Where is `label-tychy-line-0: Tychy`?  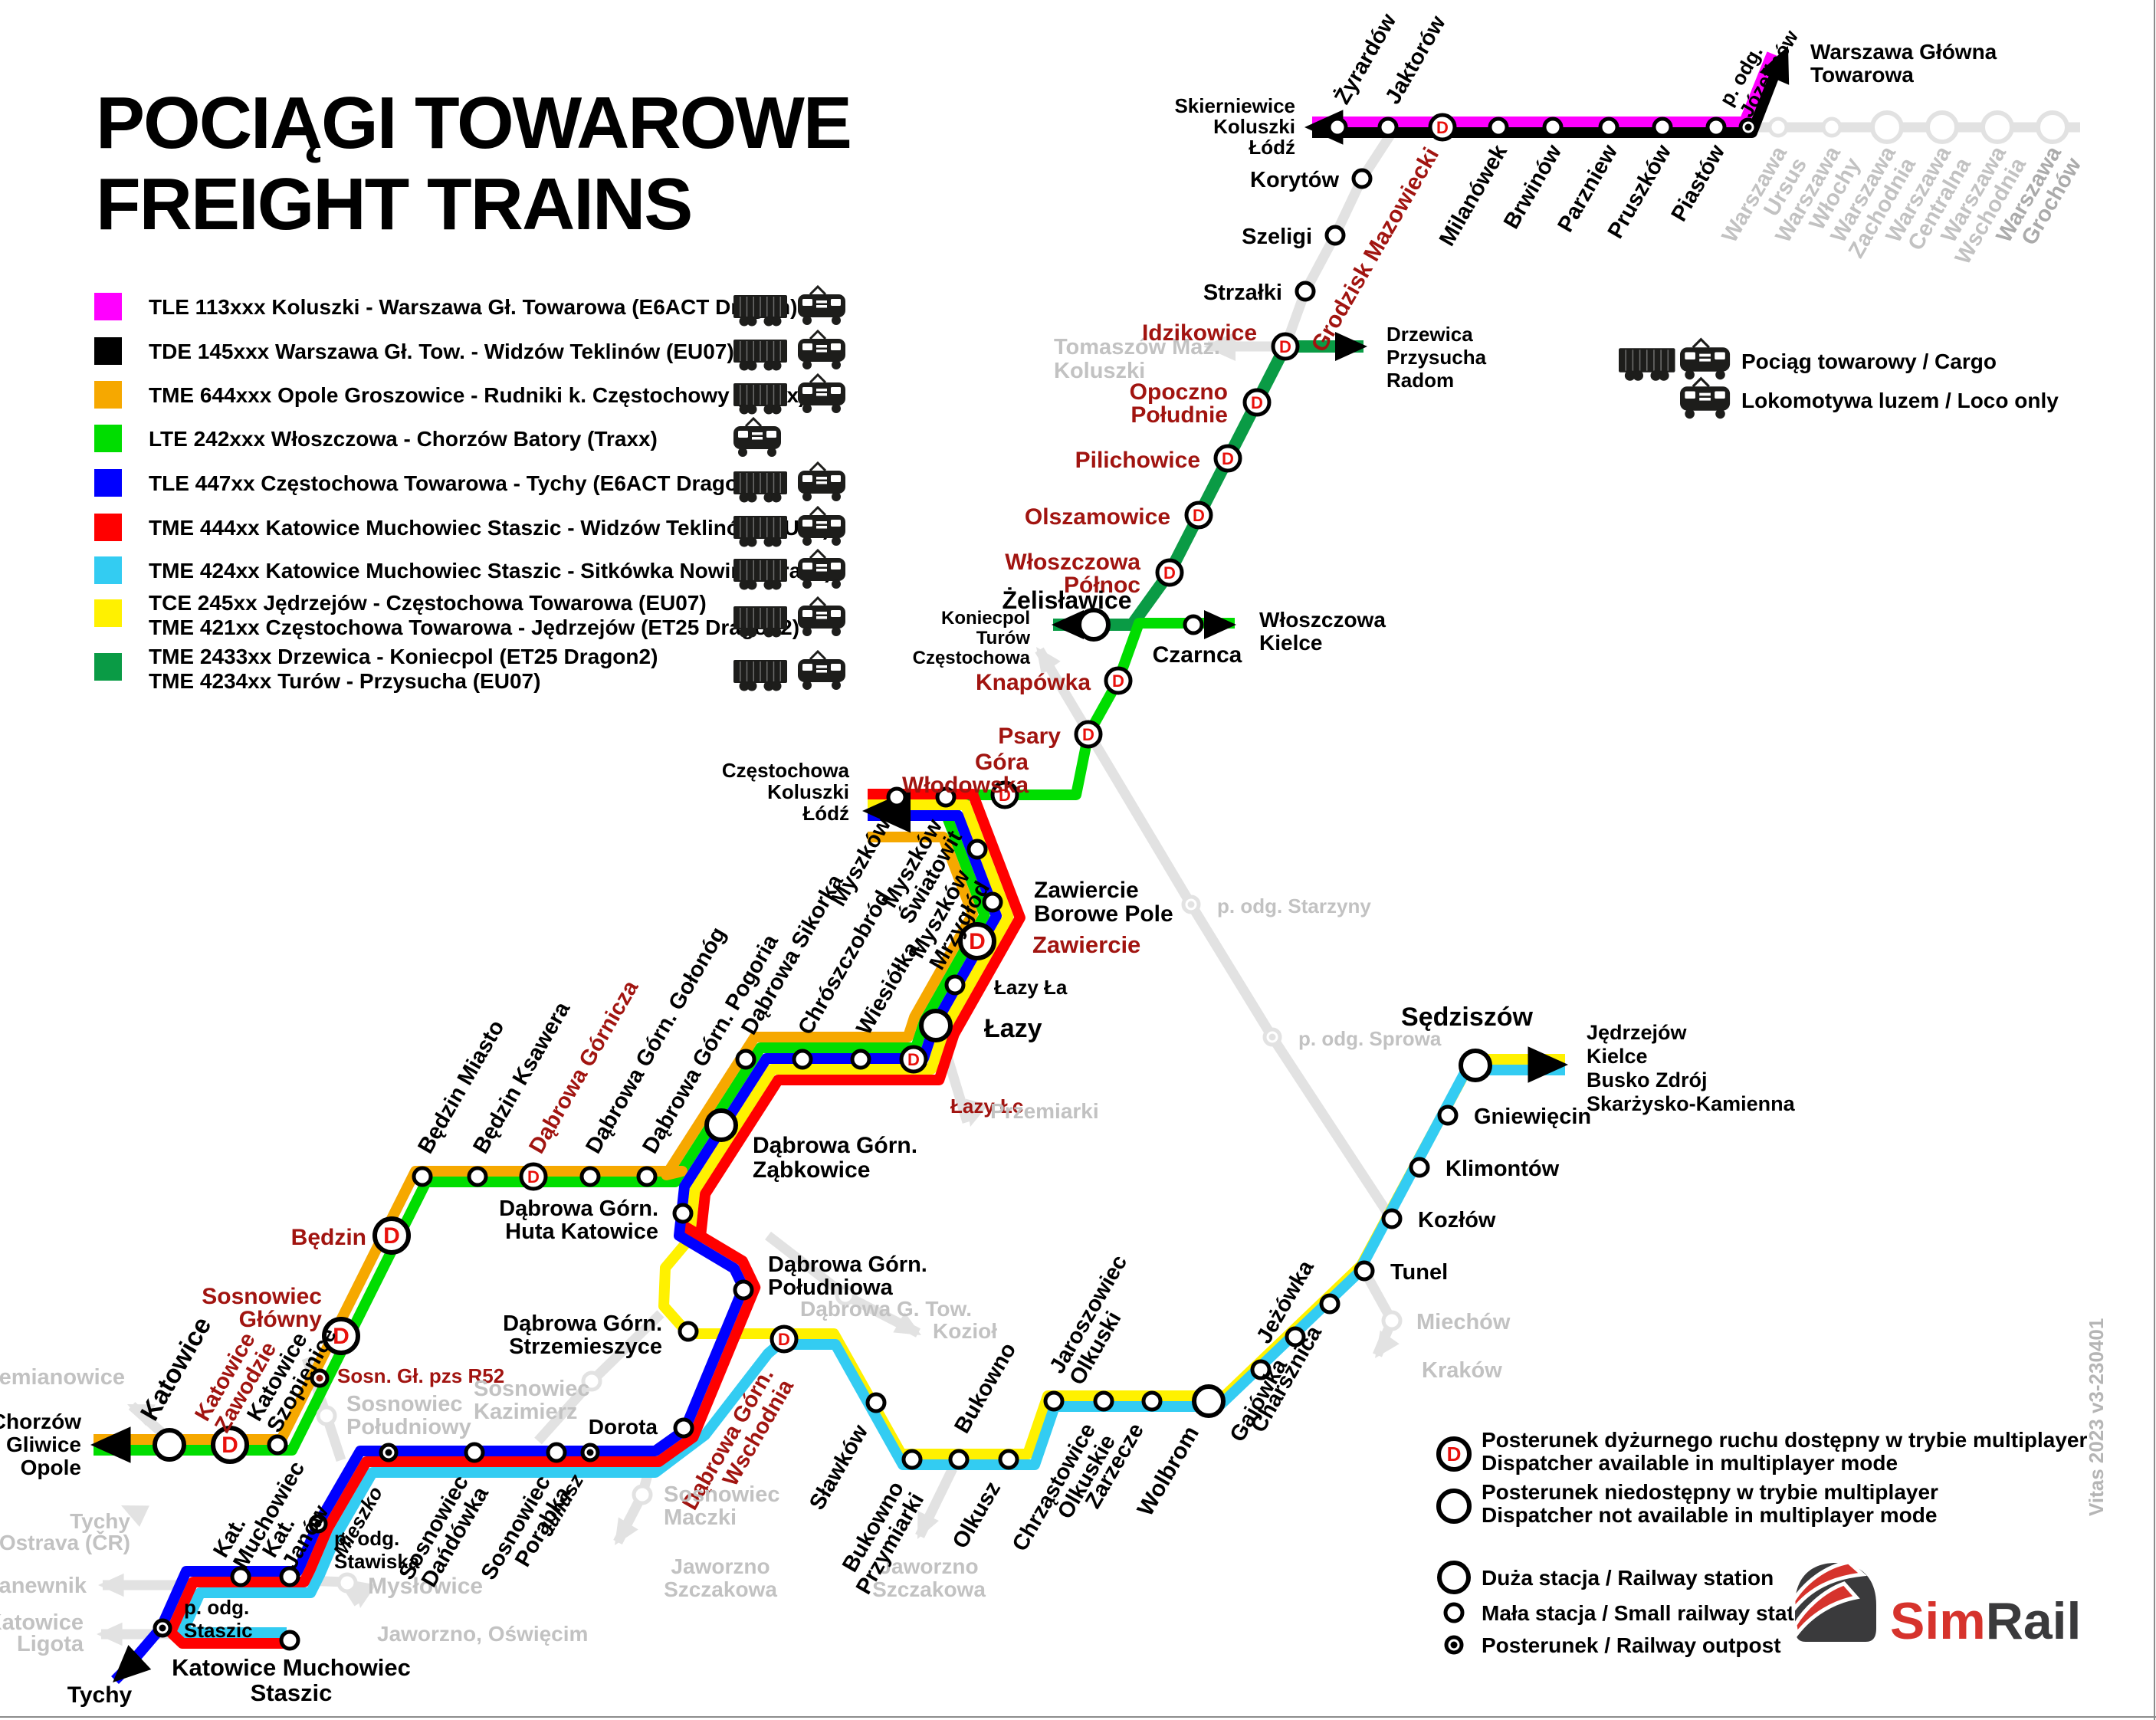
label-tychy-line-0: Tychy is located at coordinates (100, 1521).